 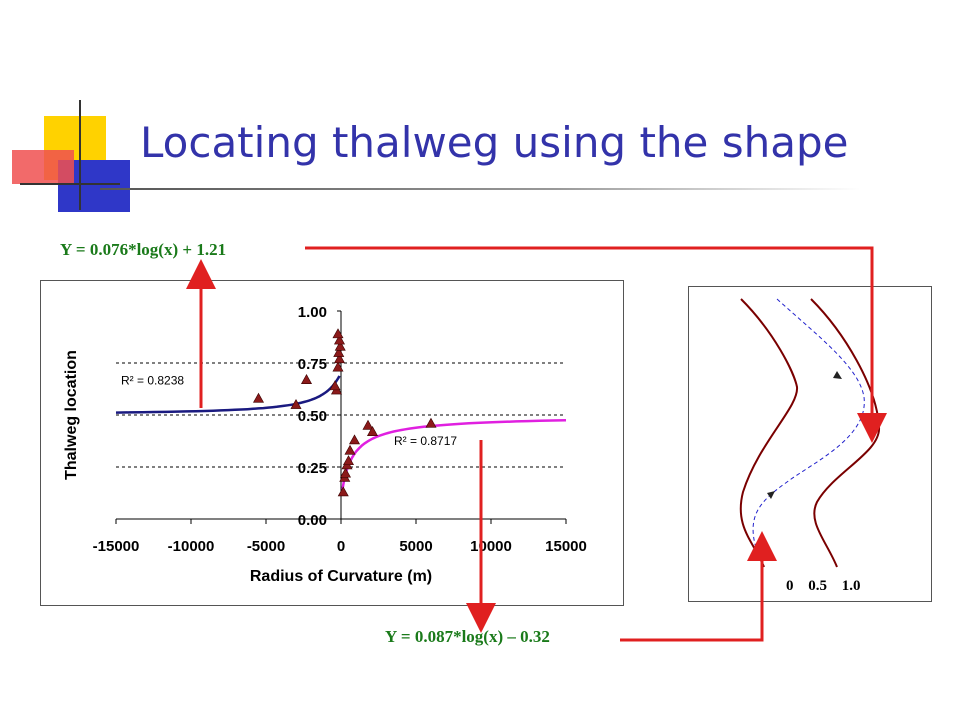 I want to click on y-tick-label: 0.50, so click(x=312, y=416).